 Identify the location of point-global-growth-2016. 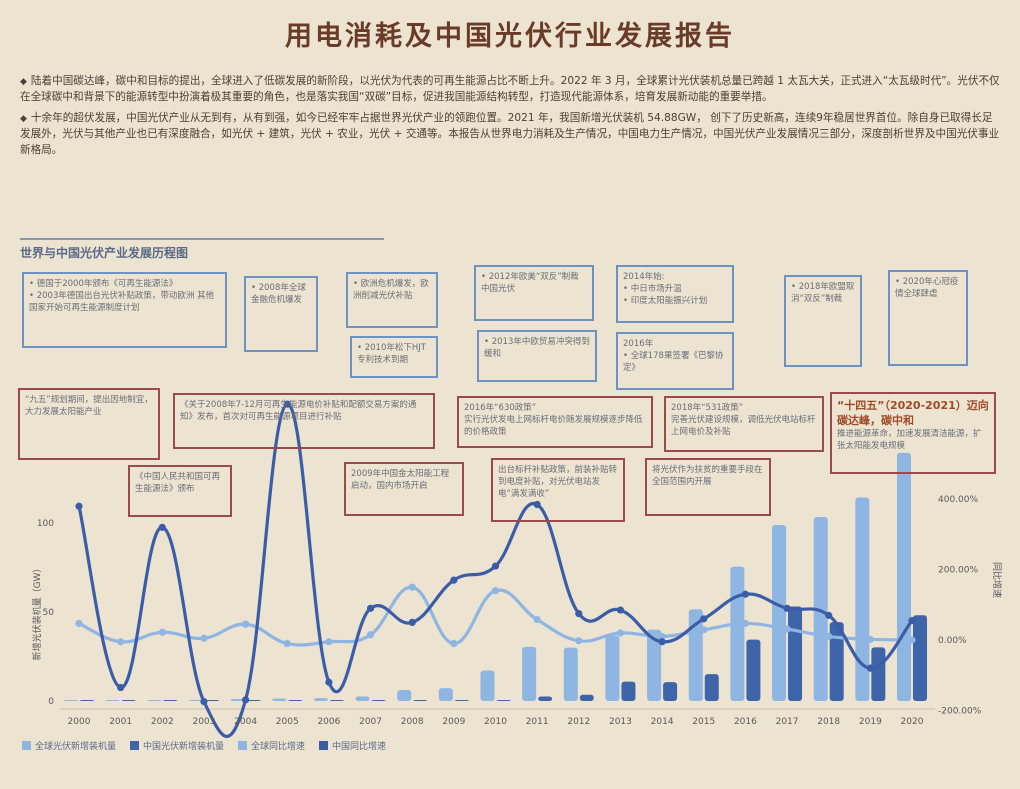
(745, 623).